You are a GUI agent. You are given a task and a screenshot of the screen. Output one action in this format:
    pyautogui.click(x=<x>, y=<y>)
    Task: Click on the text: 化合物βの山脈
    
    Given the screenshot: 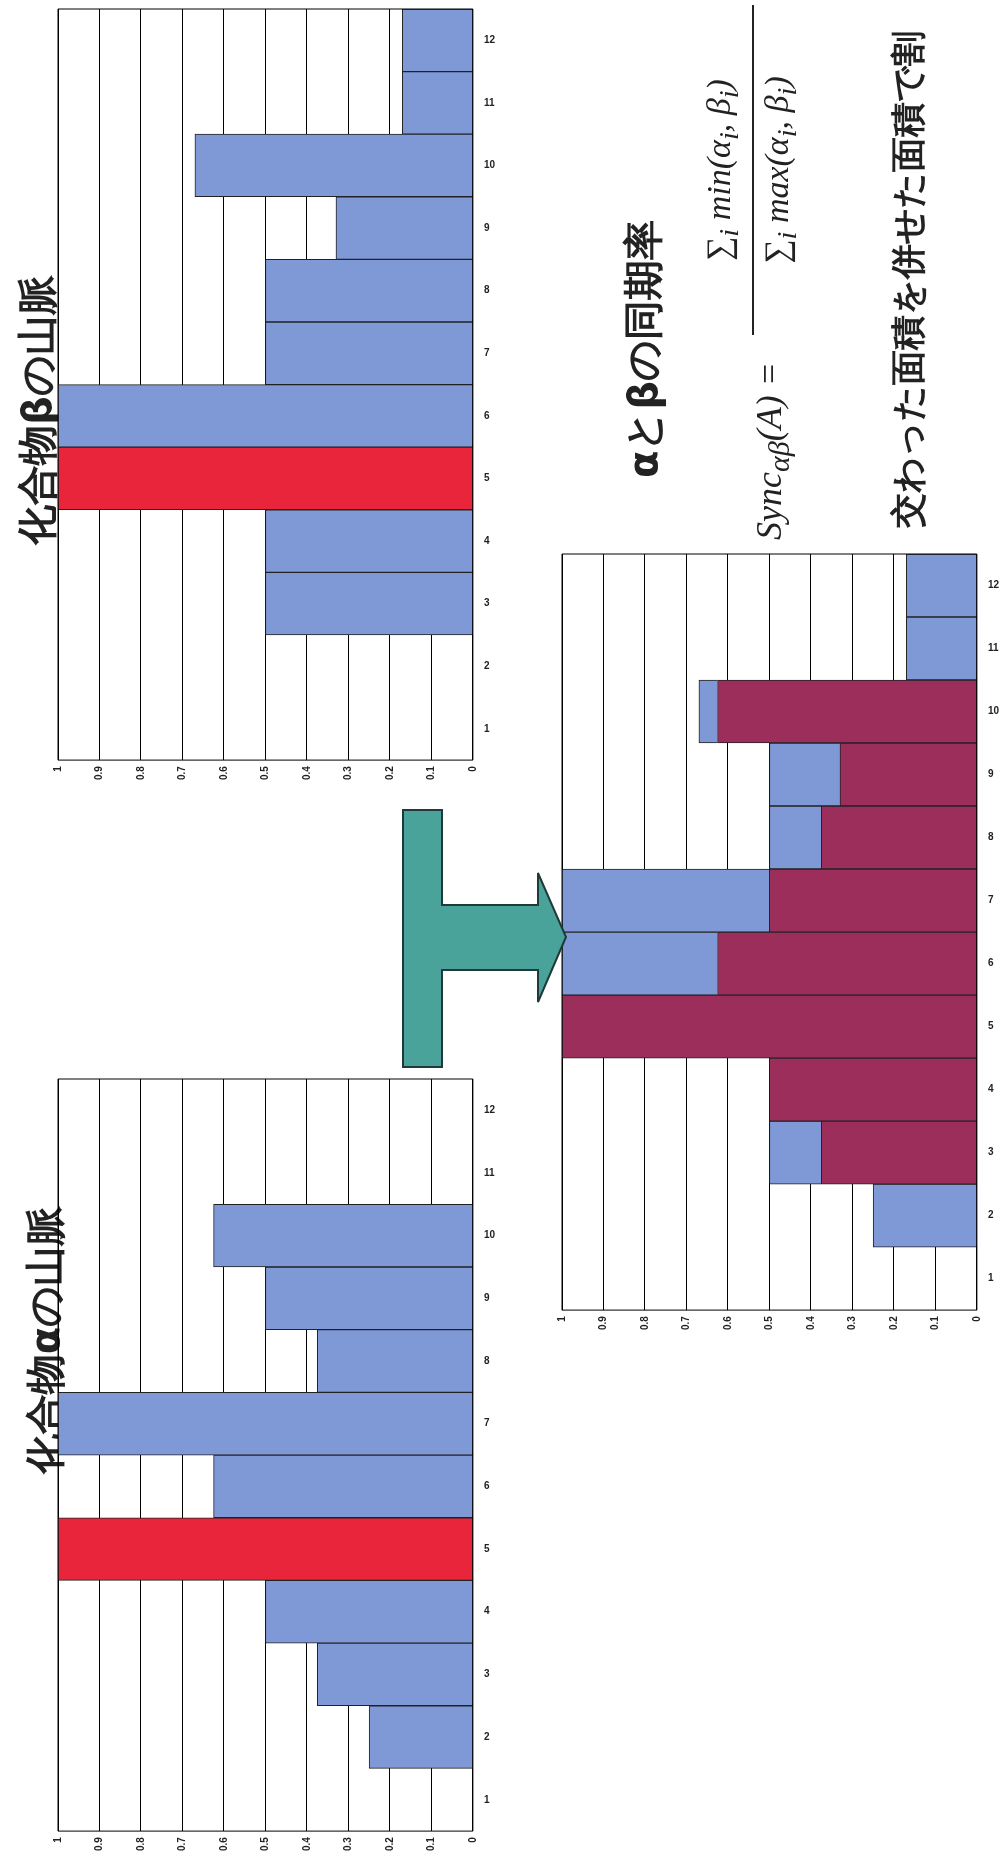 What is the action you would take?
    pyautogui.click(x=37, y=411)
    